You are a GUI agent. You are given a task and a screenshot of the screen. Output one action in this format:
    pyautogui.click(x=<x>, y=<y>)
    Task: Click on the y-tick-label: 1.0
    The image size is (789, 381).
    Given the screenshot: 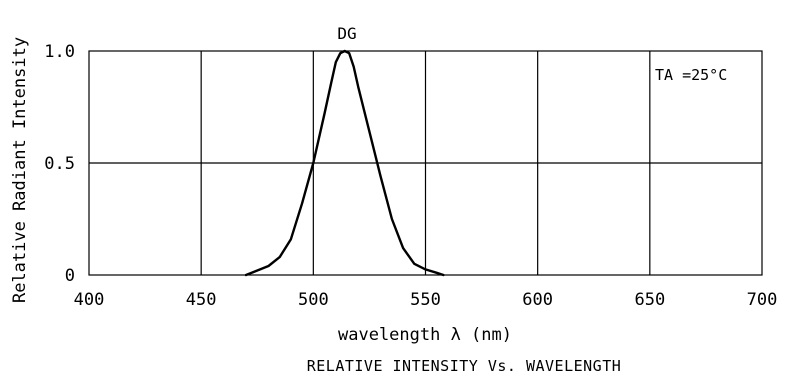 What is the action you would take?
    pyautogui.click(x=59, y=52)
    